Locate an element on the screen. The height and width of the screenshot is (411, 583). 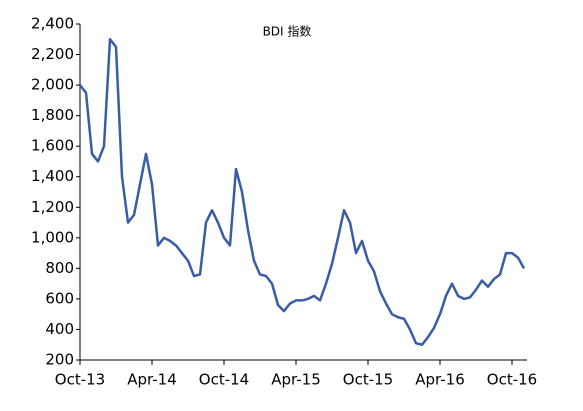
y-tick-label: 600 is located at coordinates (59, 298).